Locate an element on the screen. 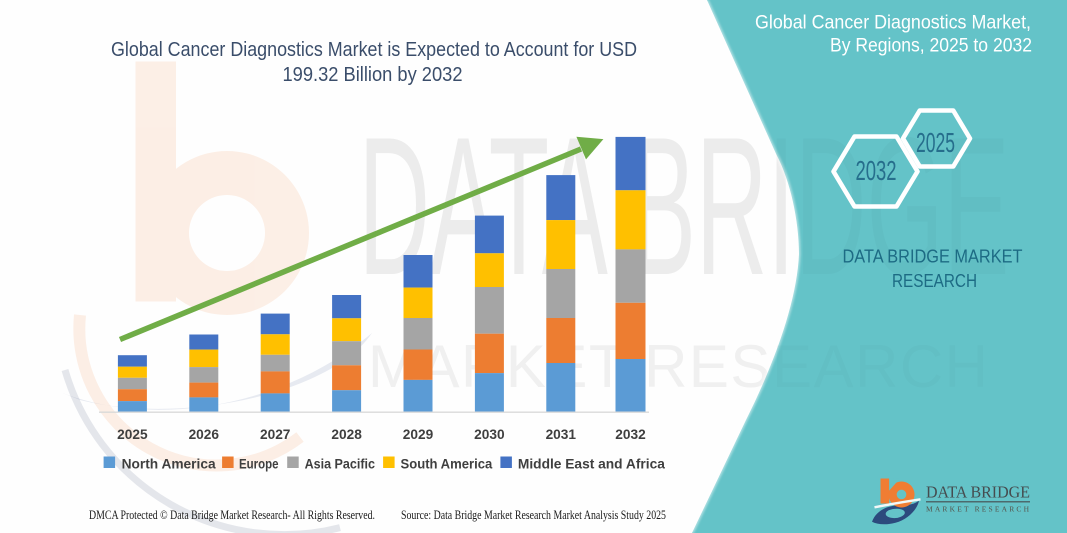 The image size is (1067, 533). svg-text: DATA BRIDGE MARKET is located at coordinates (933, 256).